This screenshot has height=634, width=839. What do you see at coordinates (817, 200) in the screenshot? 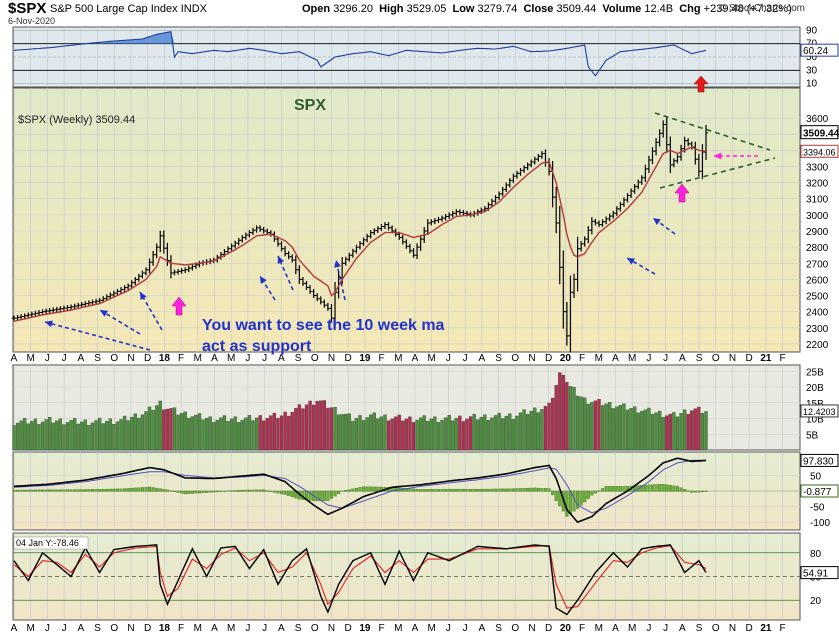
I see `price-tick-label: 3100` at bounding box center [817, 200].